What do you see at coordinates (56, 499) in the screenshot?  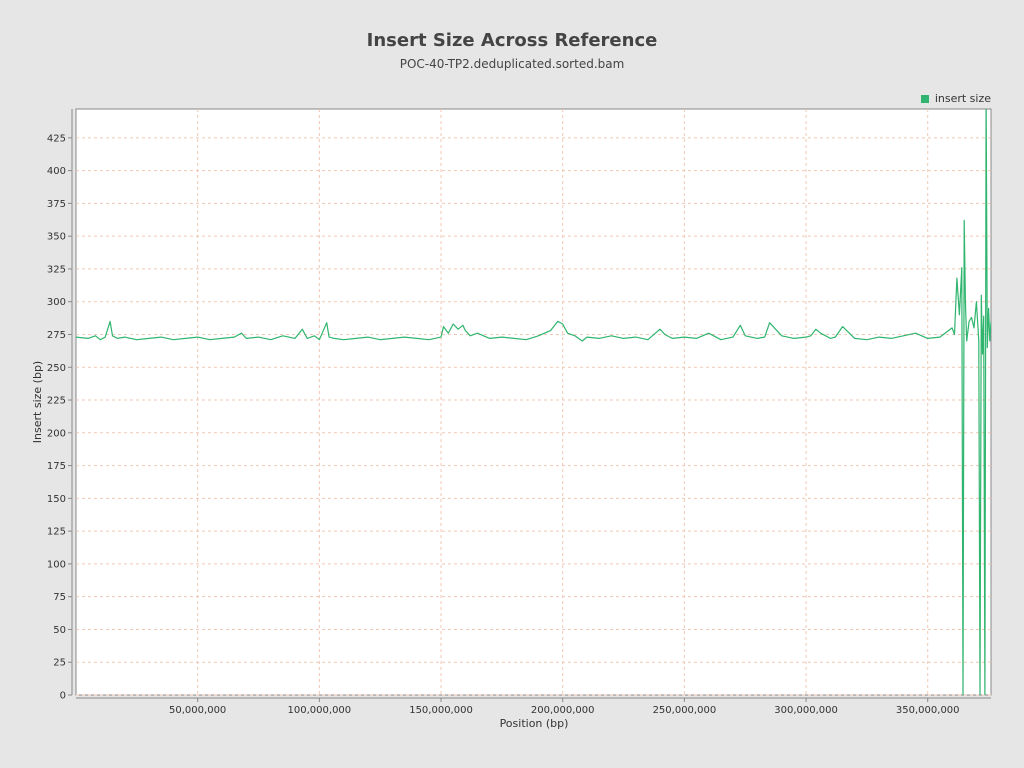 I see `y-tick-label: 150` at bounding box center [56, 499].